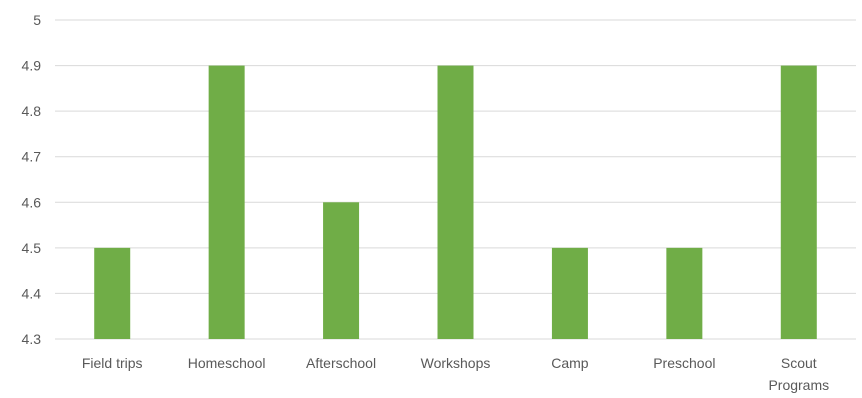  I want to click on x-category-label-line: Afterschool, so click(341, 363).